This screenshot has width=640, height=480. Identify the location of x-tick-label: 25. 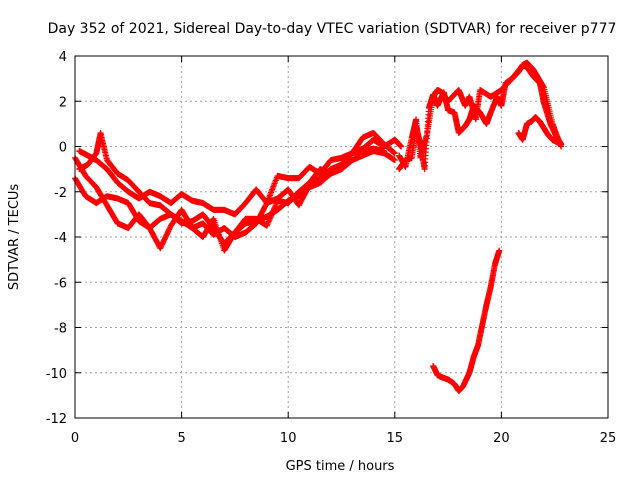
(608, 438).